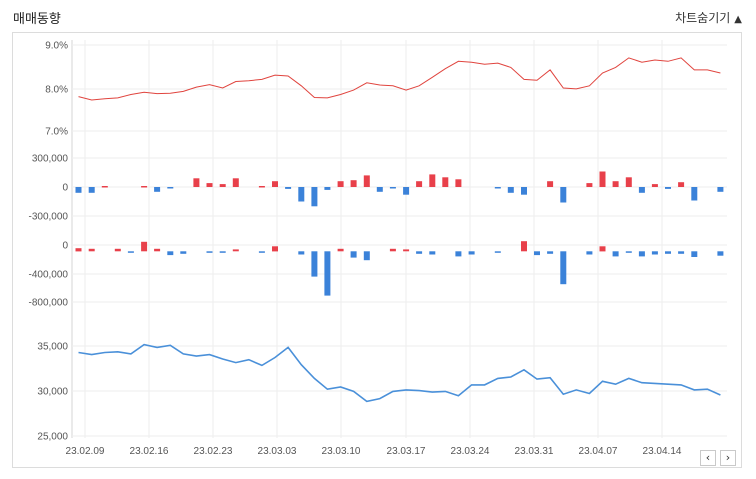 This screenshot has width=756, height=479. What do you see at coordinates (85, 451) in the screenshot?
I see `x-tick-label: 23.02.09` at bounding box center [85, 451].